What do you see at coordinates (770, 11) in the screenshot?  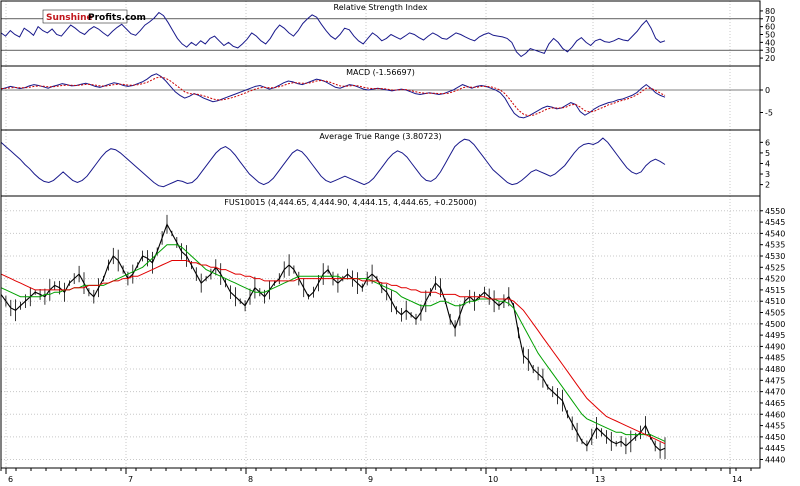 I see `ytick-label-rsi-6: 80` at bounding box center [770, 11].